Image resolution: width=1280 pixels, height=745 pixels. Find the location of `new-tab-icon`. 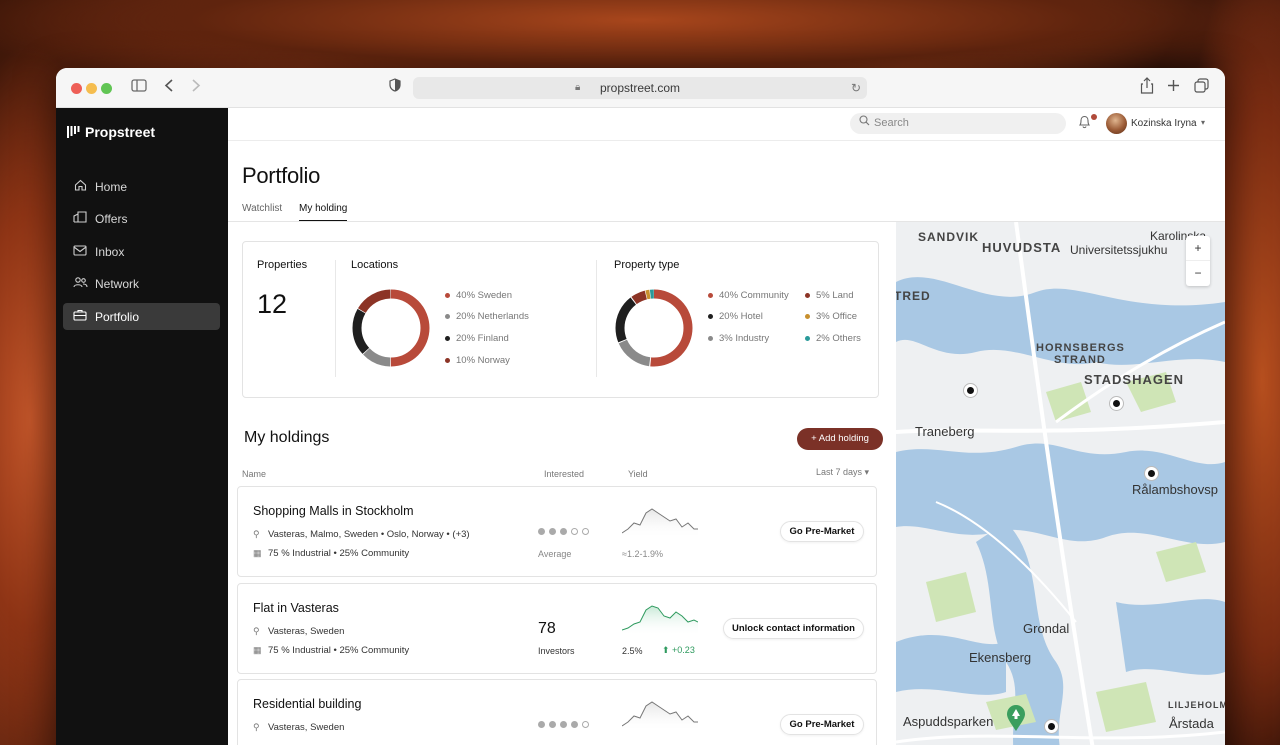

new-tab-icon is located at coordinates (1173, 88).